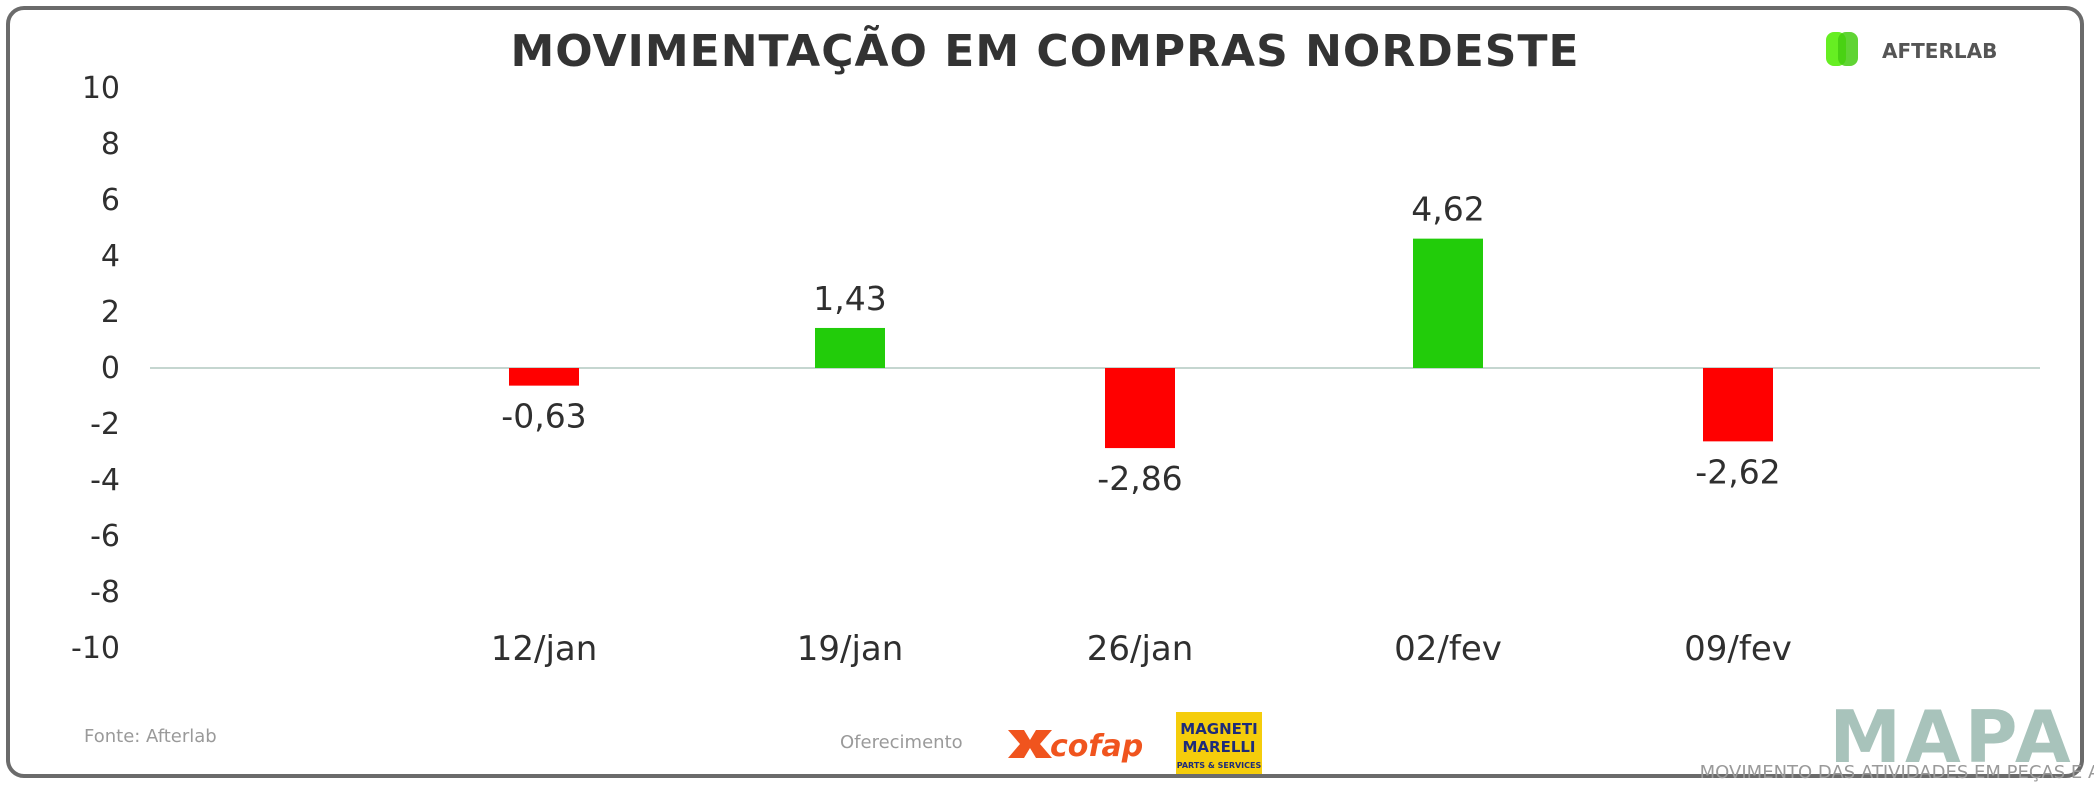 This screenshot has height=788, width=2094. I want to click on y-tick-label: 6, so click(110, 200).